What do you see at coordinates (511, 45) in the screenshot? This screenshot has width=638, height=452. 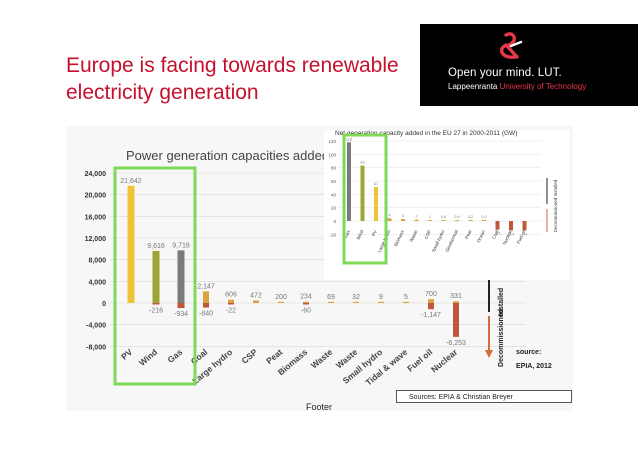 I see `ampersand-logo-icon` at bounding box center [511, 45].